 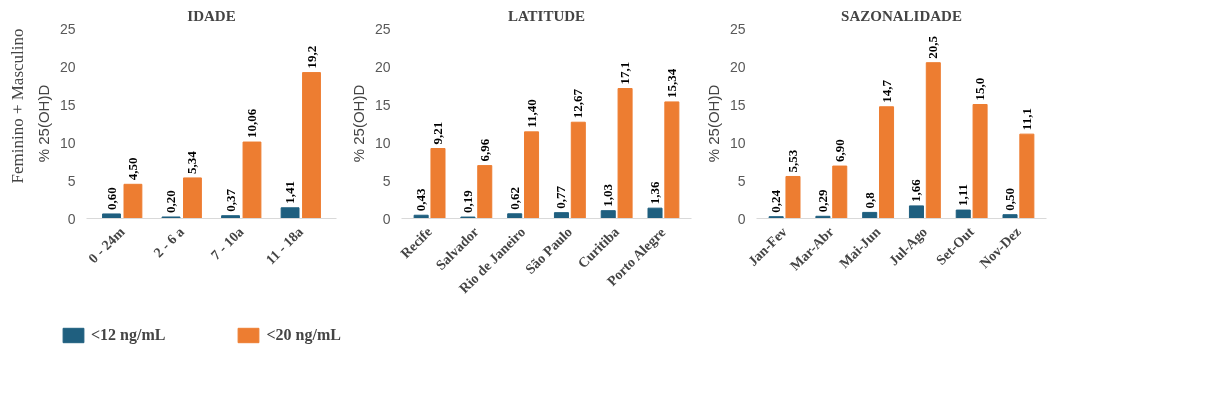 I want to click on legend-label: <12 ng/mL, so click(x=128, y=335).